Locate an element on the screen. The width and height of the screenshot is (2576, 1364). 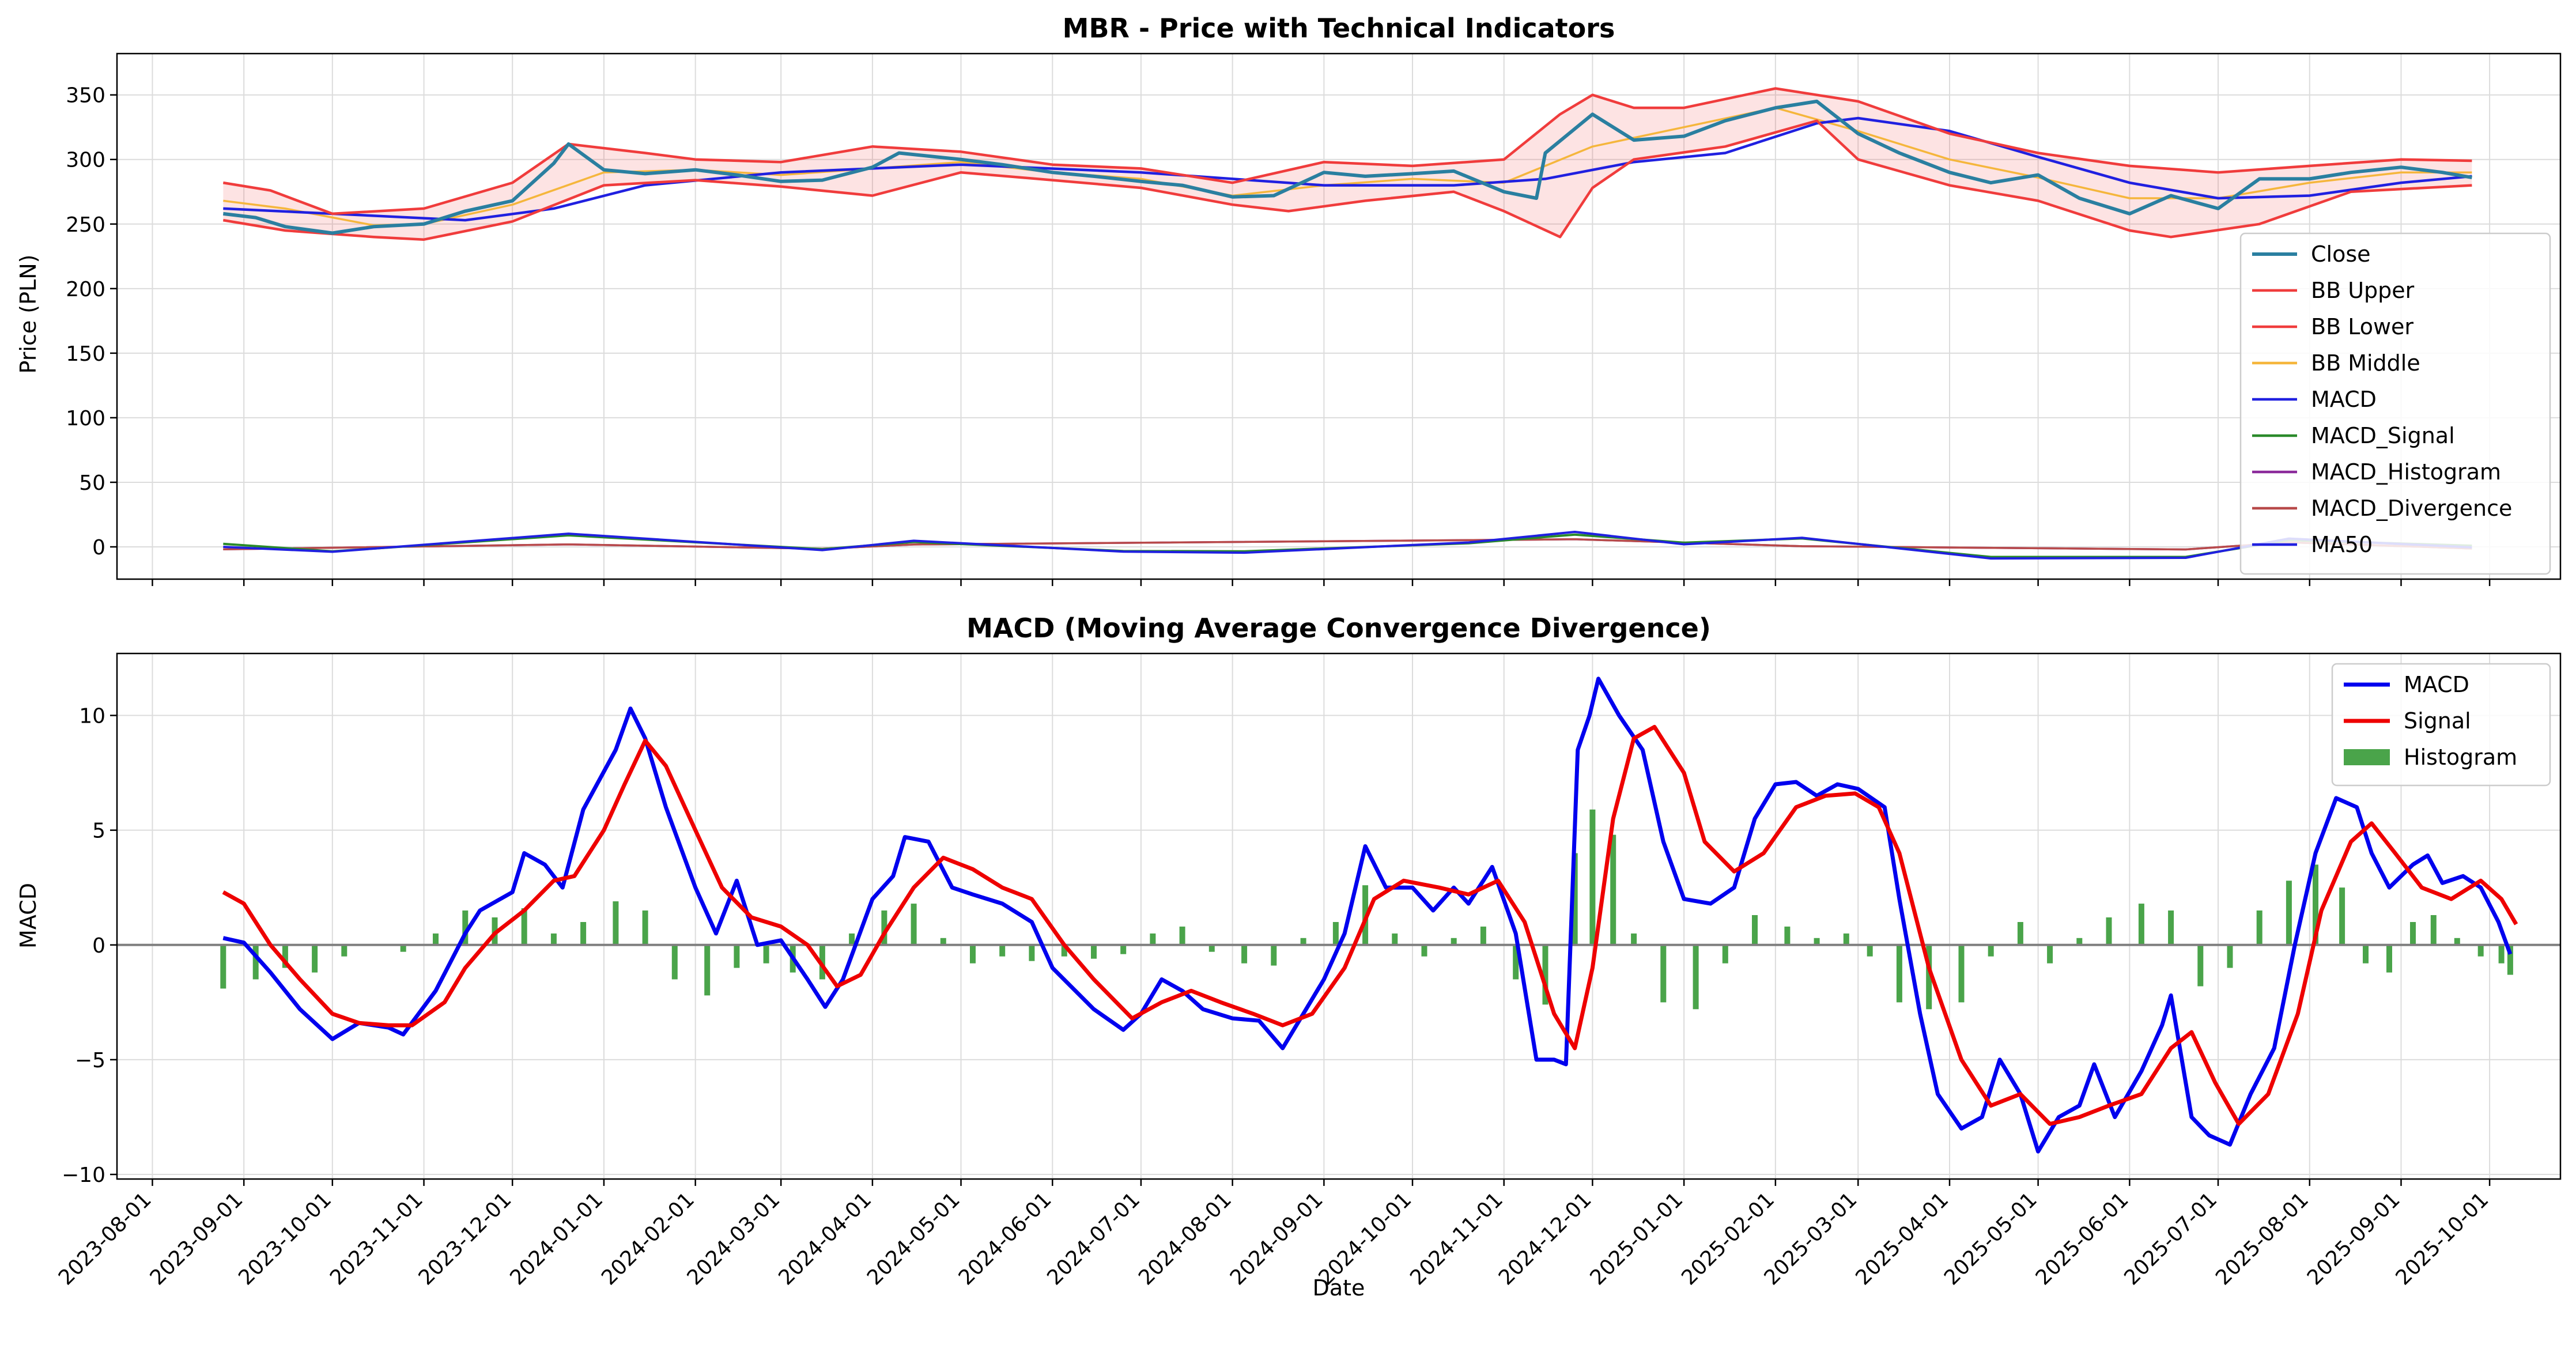
macd-chart-xlabel: Date is located at coordinates (1339, 1288).